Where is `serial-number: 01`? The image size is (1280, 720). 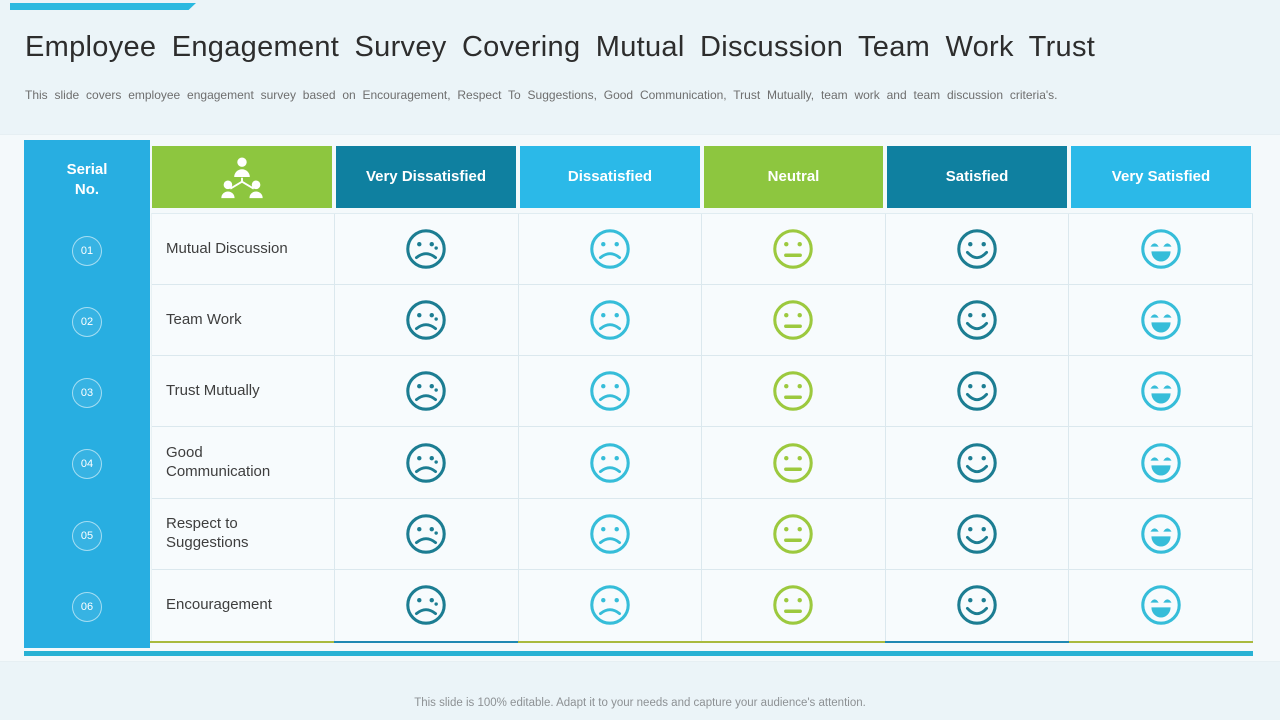
serial-number: 01 is located at coordinates (87, 251).